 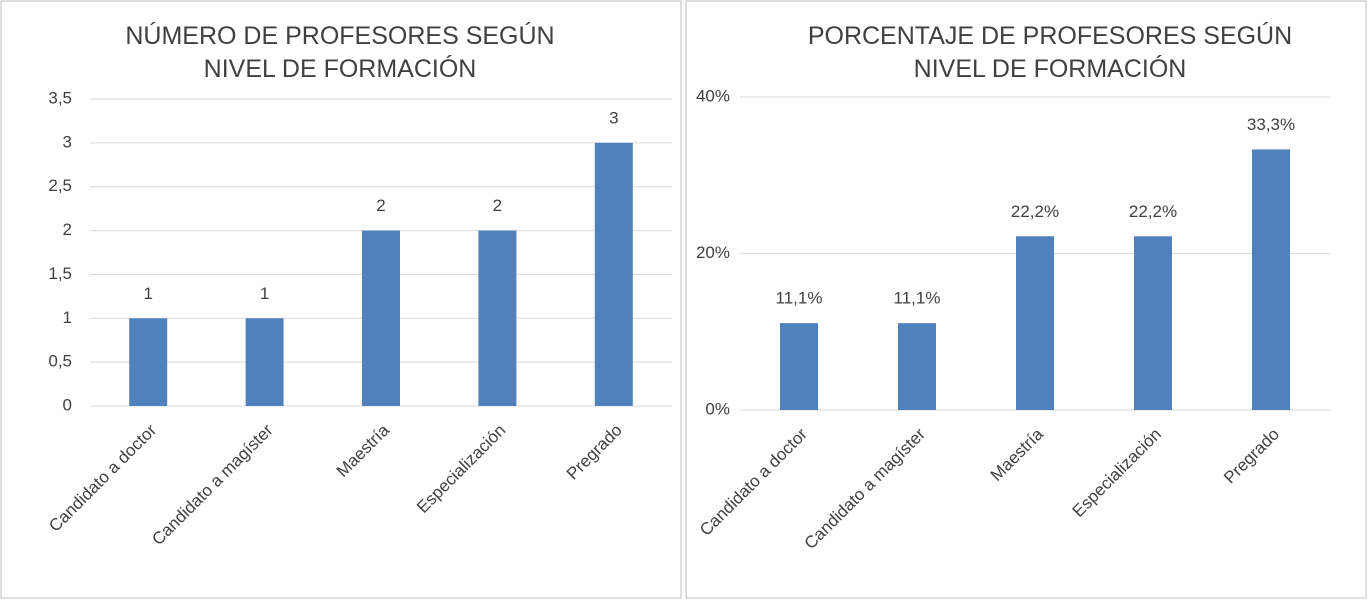 What do you see at coordinates (60, 97) in the screenshot?
I see `y-tick-label: 3,5` at bounding box center [60, 97].